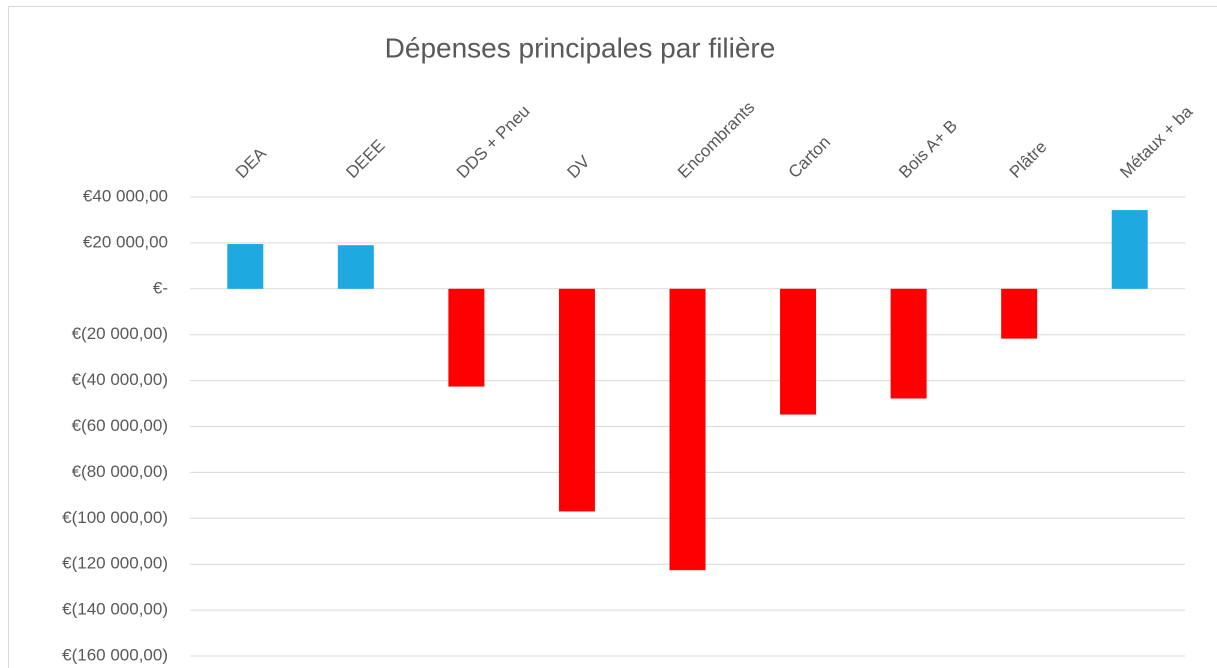 This screenshot has height=668, width=1217. What do you see at coordinates (115, 654) in the screenshot?
I see `y-tick-label: €(160 000,00)` at bounding box center [115, 654].